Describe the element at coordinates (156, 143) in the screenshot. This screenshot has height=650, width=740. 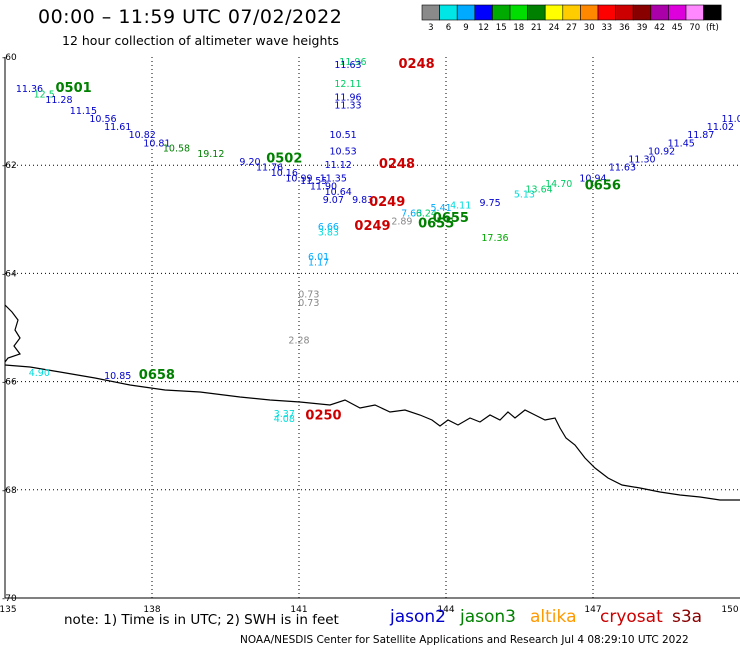
I see `wave-height-label: 10.81` at that location.